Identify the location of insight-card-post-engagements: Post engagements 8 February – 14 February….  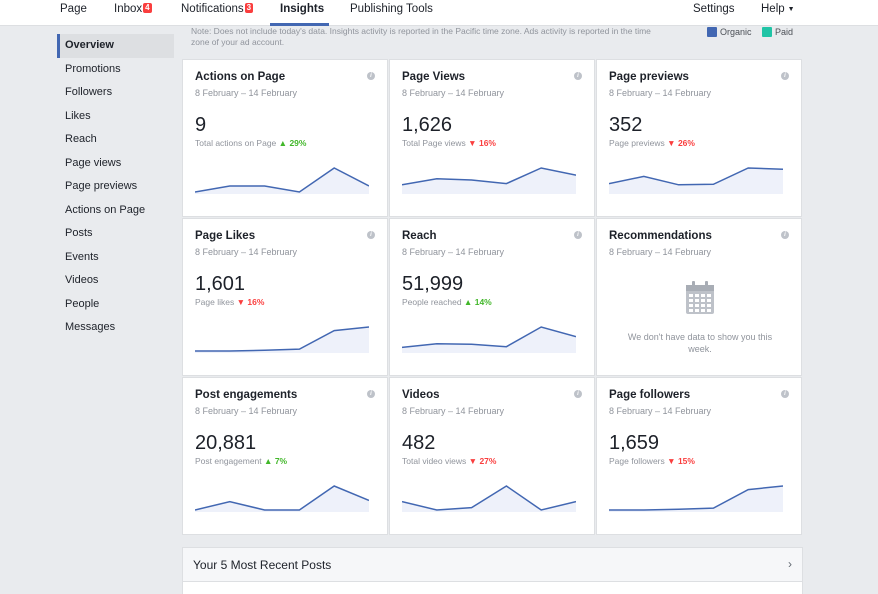
(285, 456).